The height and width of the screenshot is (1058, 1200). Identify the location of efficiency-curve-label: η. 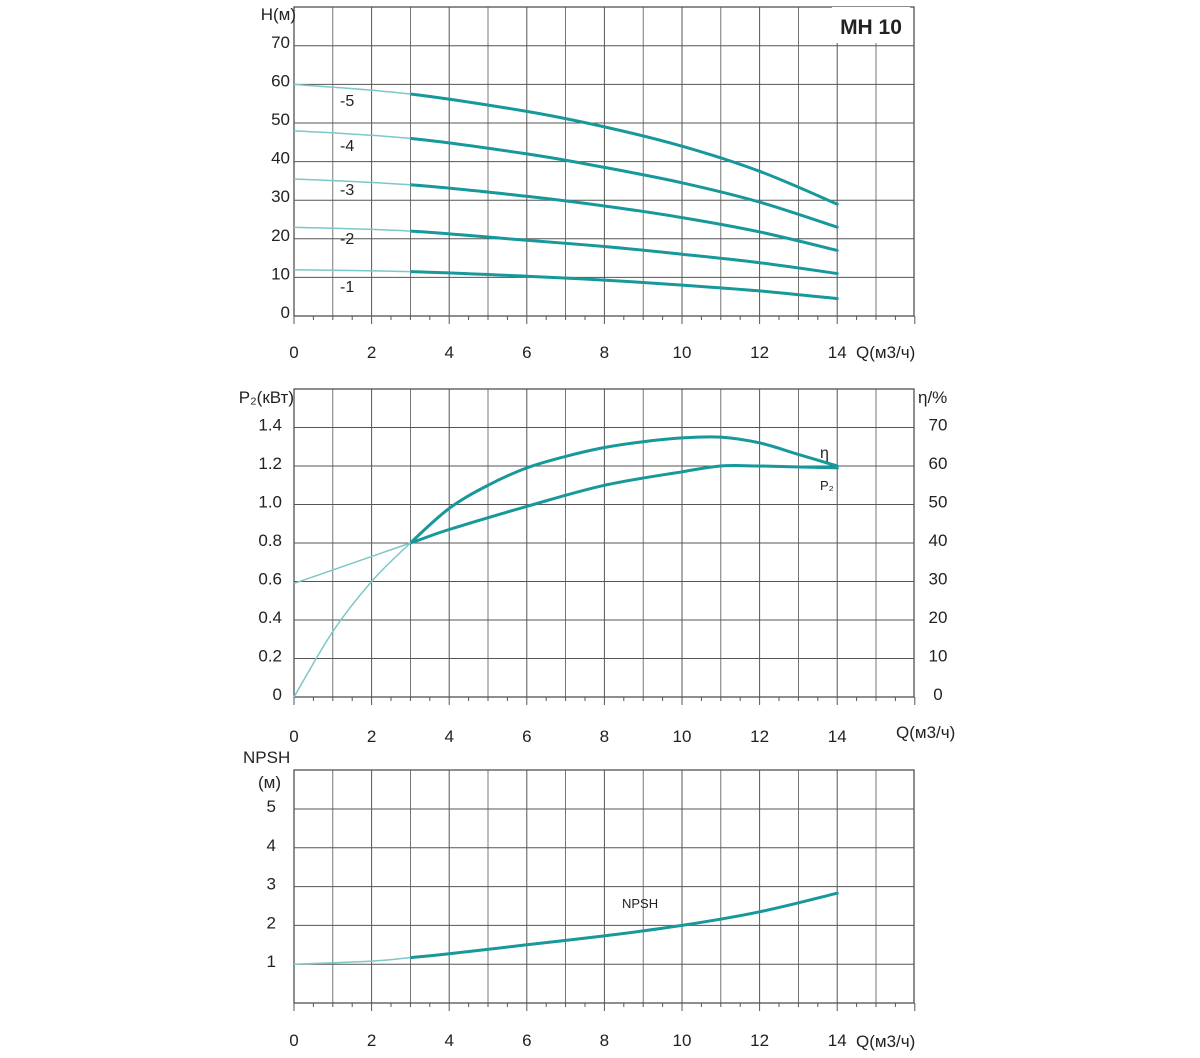
(824, 453).